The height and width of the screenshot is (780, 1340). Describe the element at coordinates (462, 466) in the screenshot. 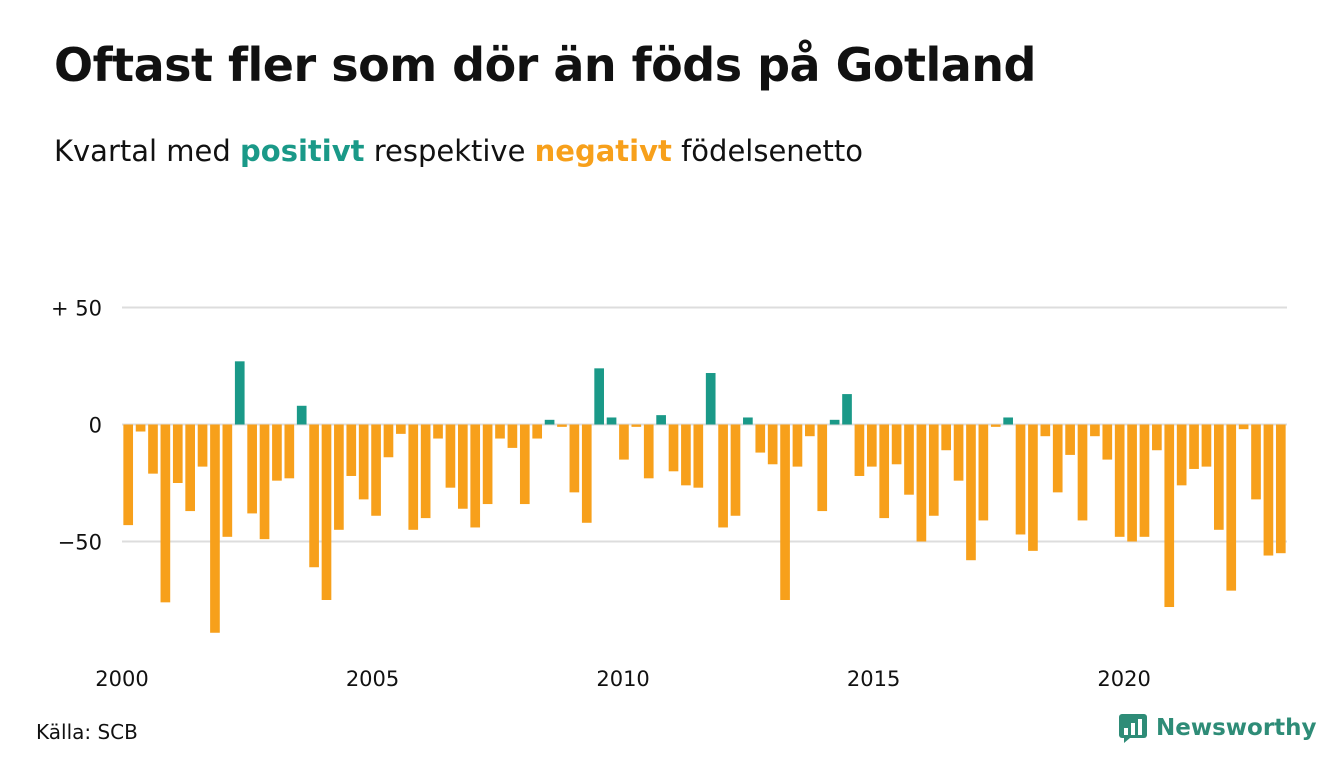

I see `bar-q28` at that location.